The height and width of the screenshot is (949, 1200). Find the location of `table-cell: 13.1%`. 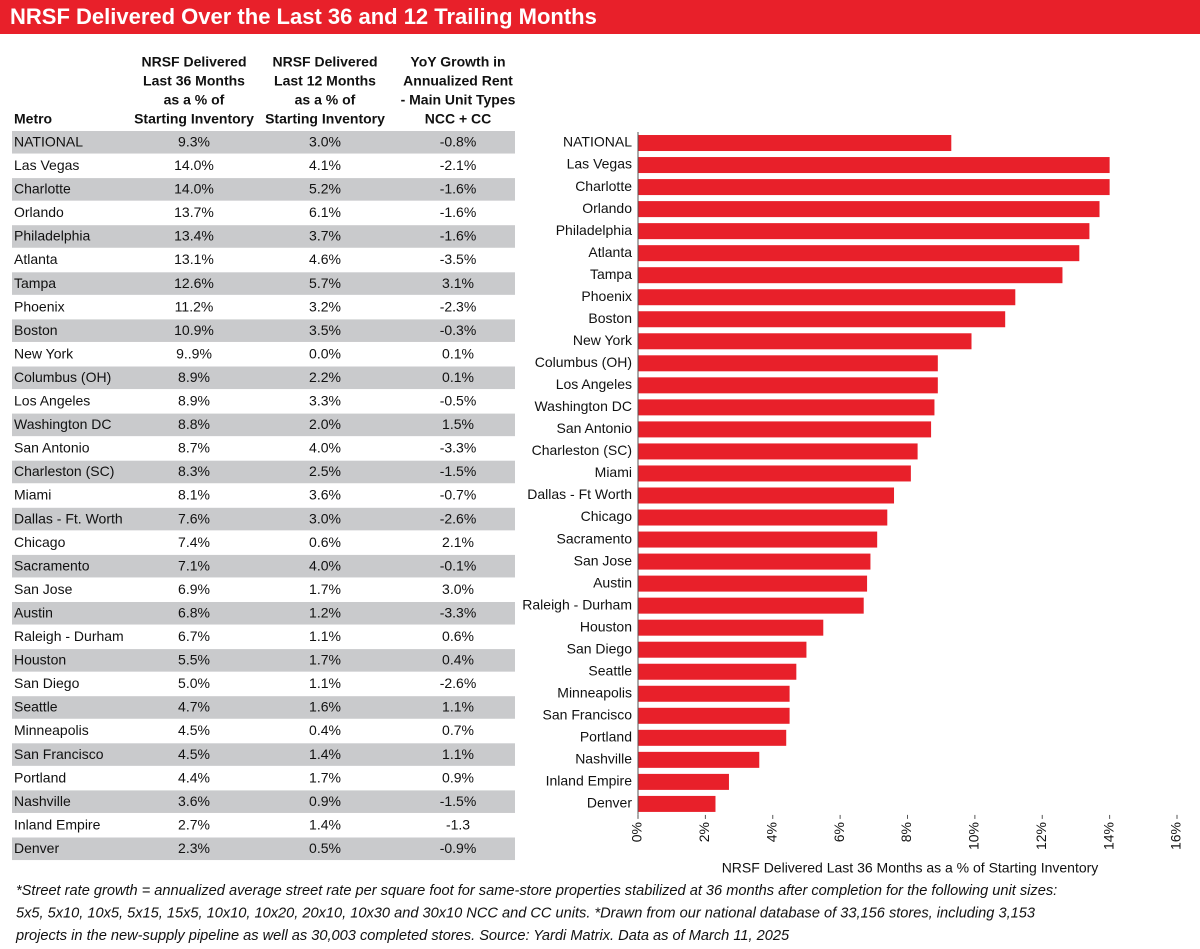

table-cell: 13.1% is located at coordinates (194, 259).